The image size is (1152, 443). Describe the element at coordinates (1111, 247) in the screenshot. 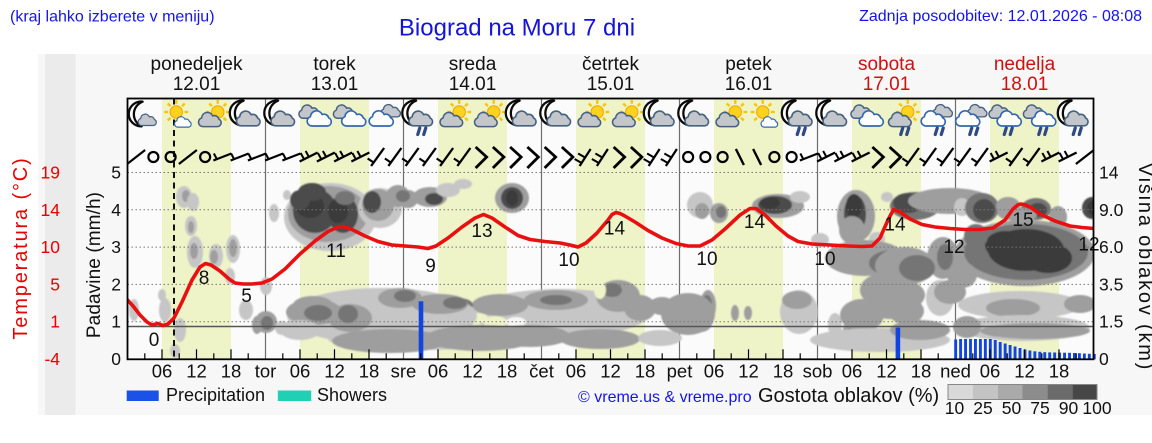

I see `svg-text: 6.0` at that location.